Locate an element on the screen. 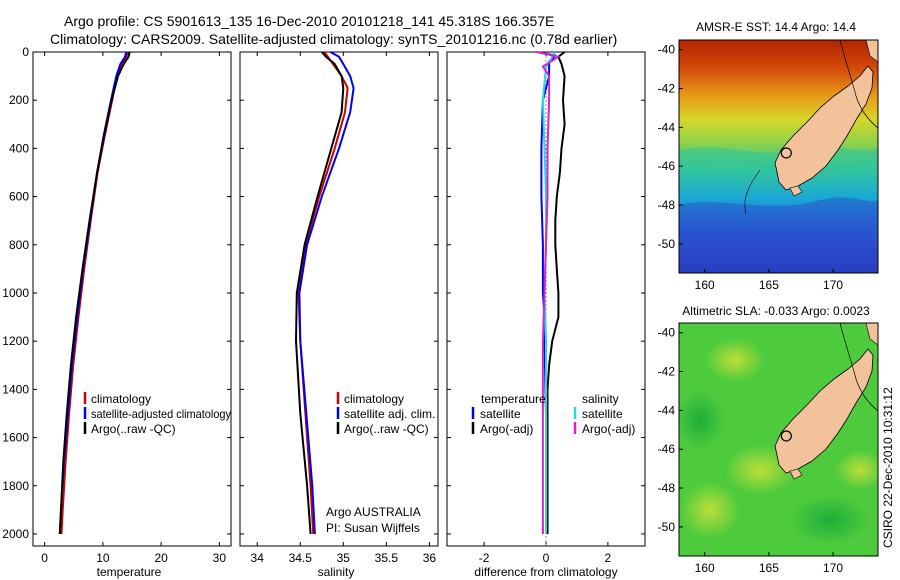  legend-sal-climatology: climatology is located at coordinates (374, 399).